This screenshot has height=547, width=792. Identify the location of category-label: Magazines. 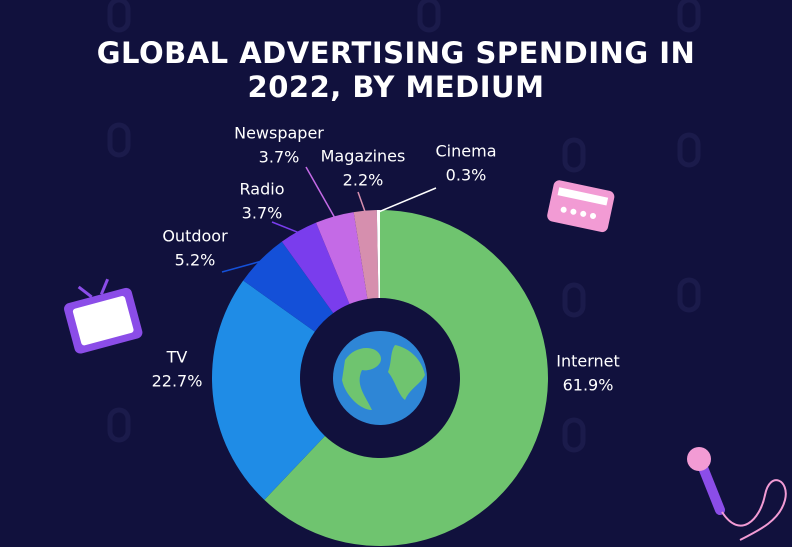
(363, 156).